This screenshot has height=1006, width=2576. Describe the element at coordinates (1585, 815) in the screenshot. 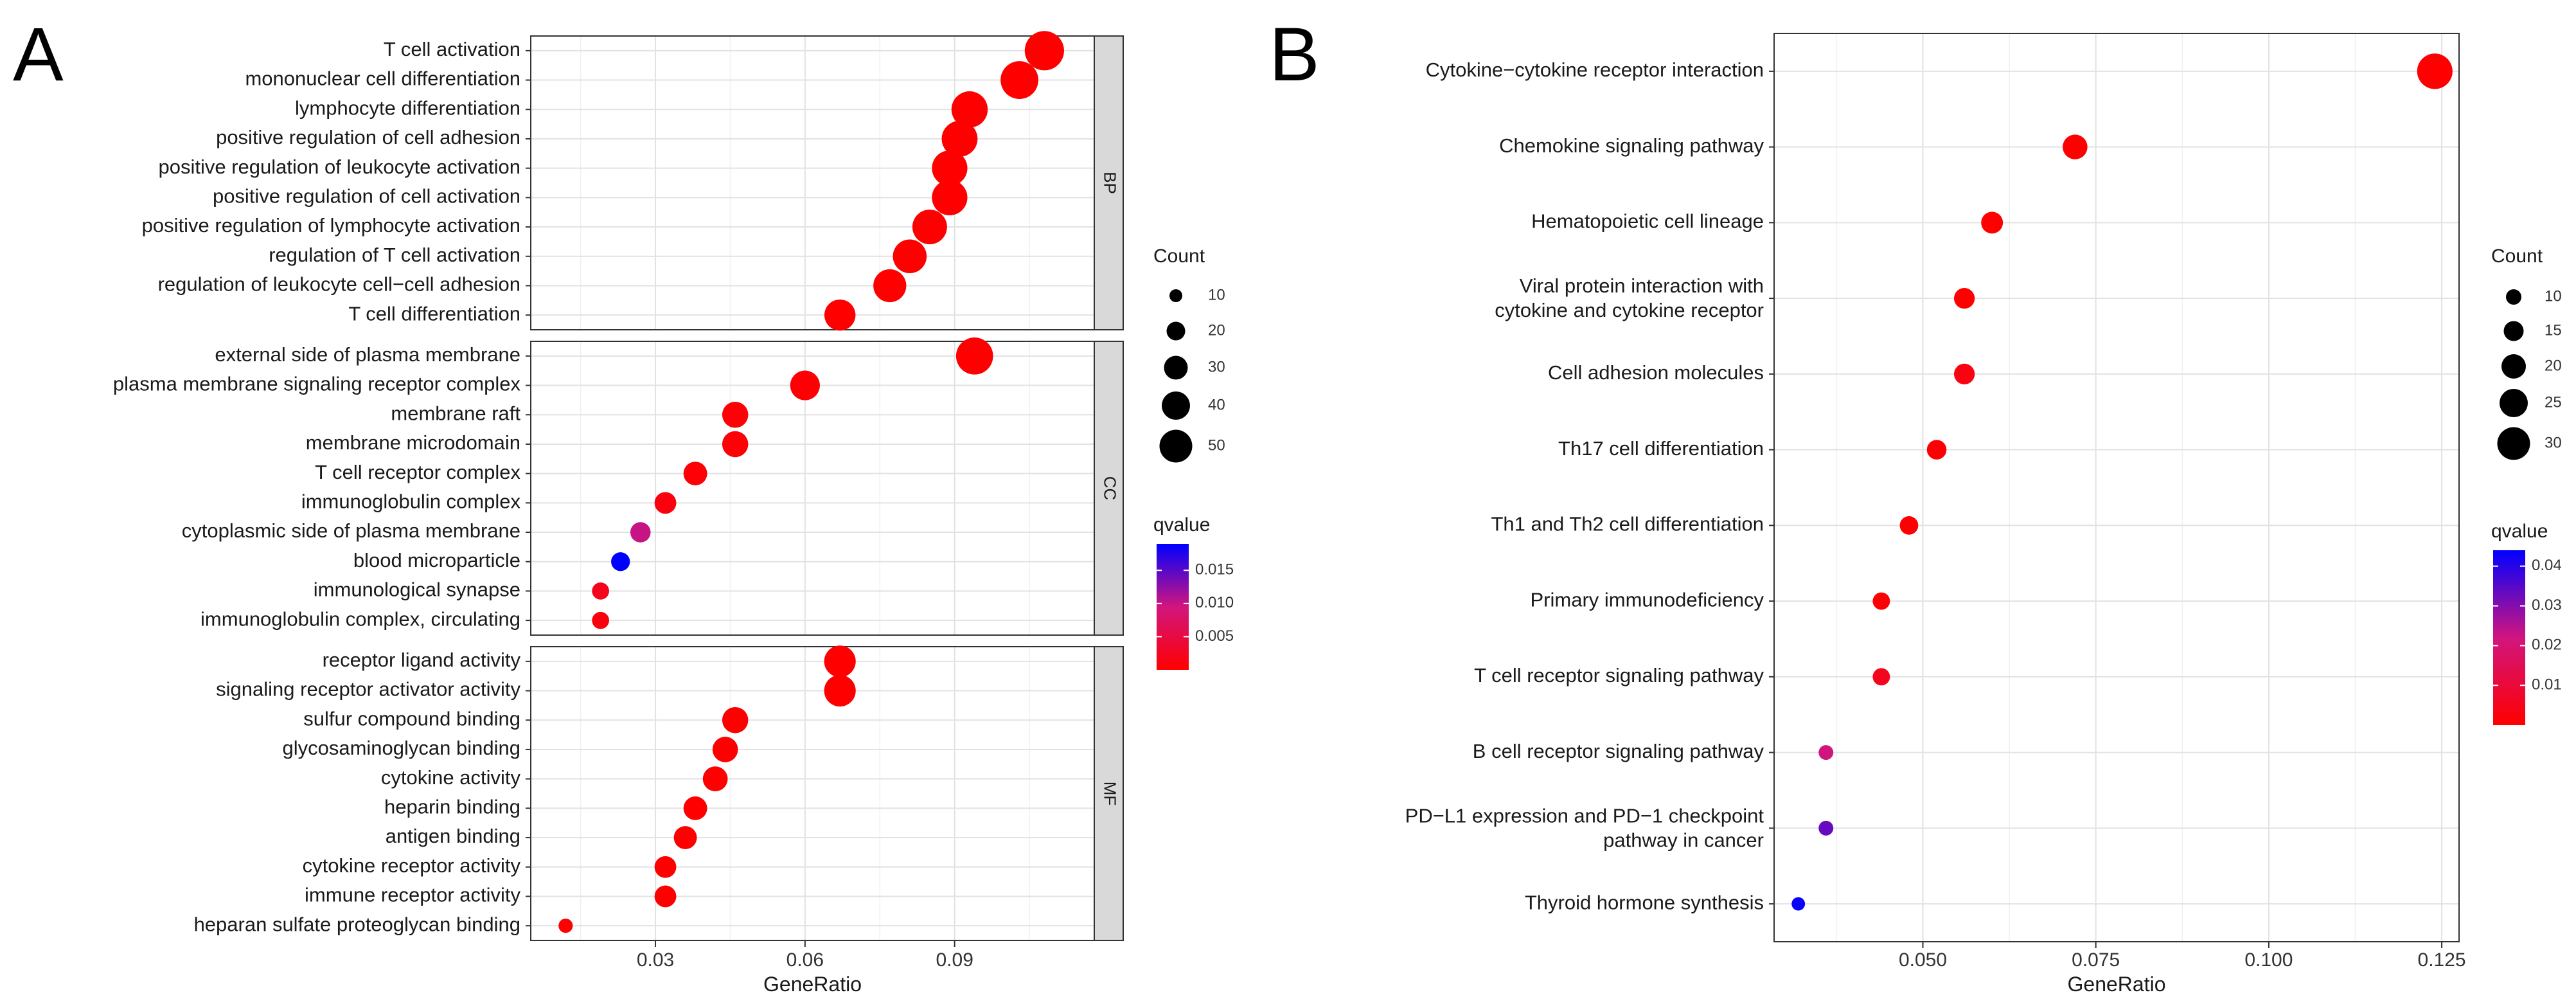

I see `term-label-line: PD−L1 expression and PD−1 checkpoint` at that location.